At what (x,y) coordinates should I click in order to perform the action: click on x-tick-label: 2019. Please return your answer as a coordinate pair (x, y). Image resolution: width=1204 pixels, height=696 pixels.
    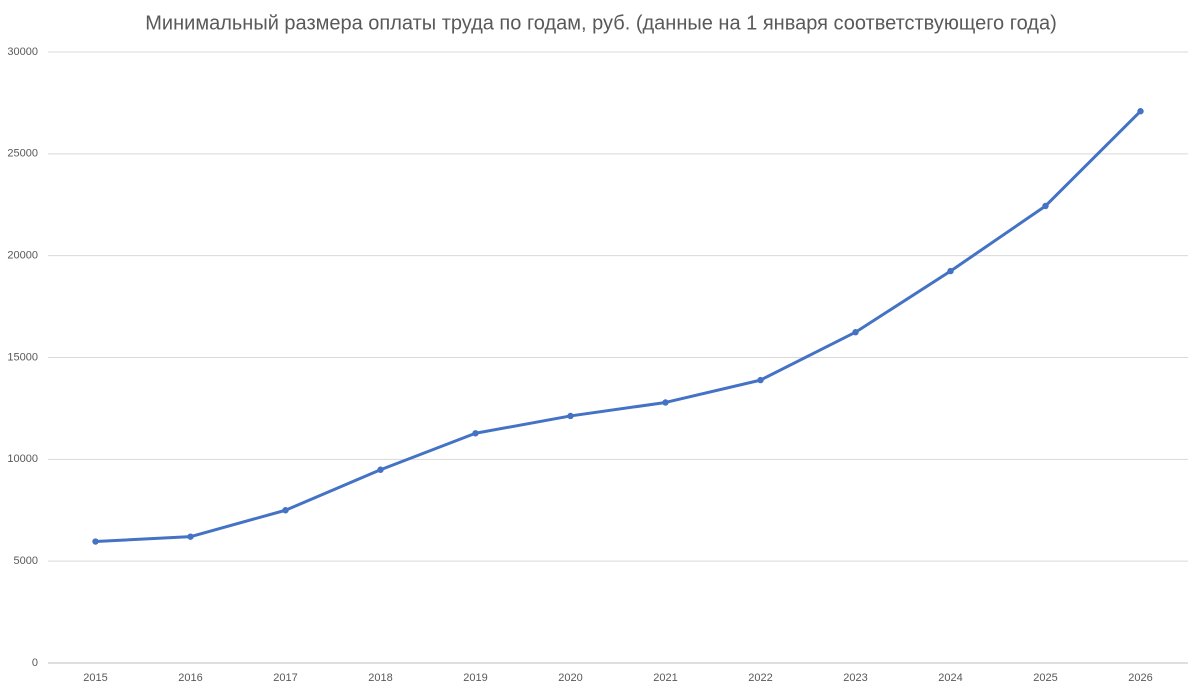
    Looking at the image, I should click on (475, 678).